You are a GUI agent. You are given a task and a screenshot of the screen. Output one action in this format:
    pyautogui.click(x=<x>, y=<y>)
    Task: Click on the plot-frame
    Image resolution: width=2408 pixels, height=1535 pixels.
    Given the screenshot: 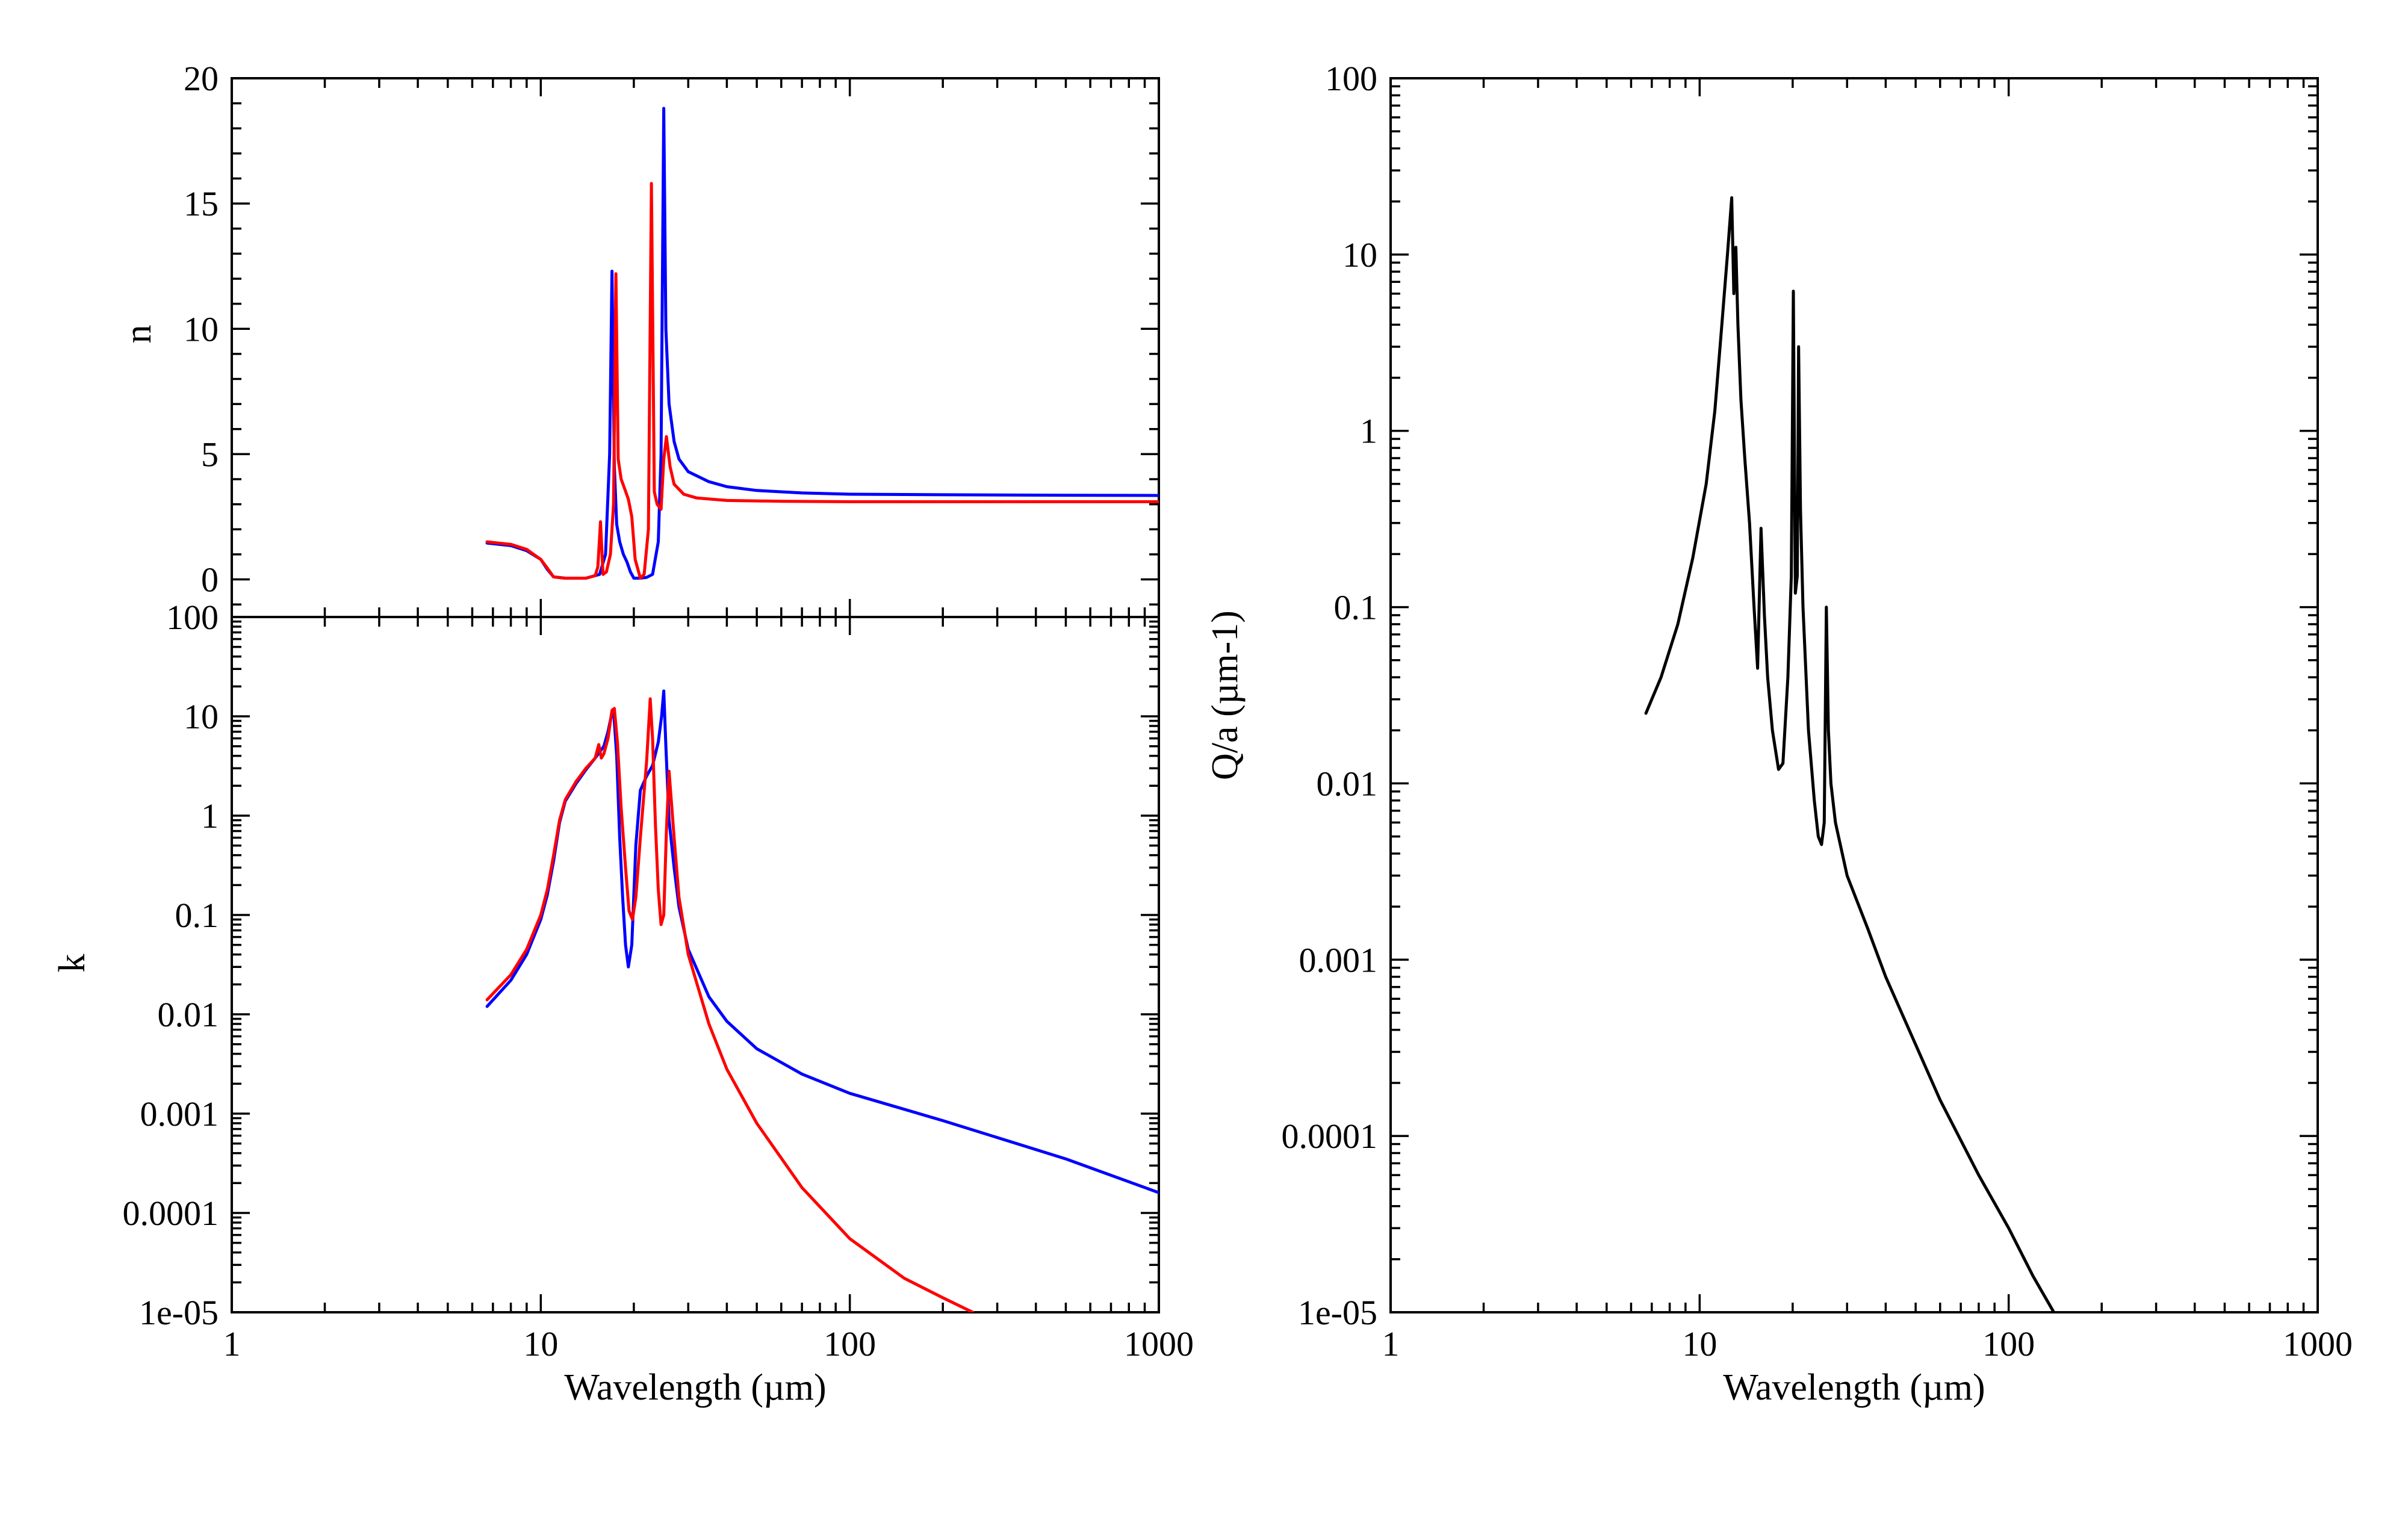 What is the action you would take?
    pyautogui.click(x=695, y=348)
    